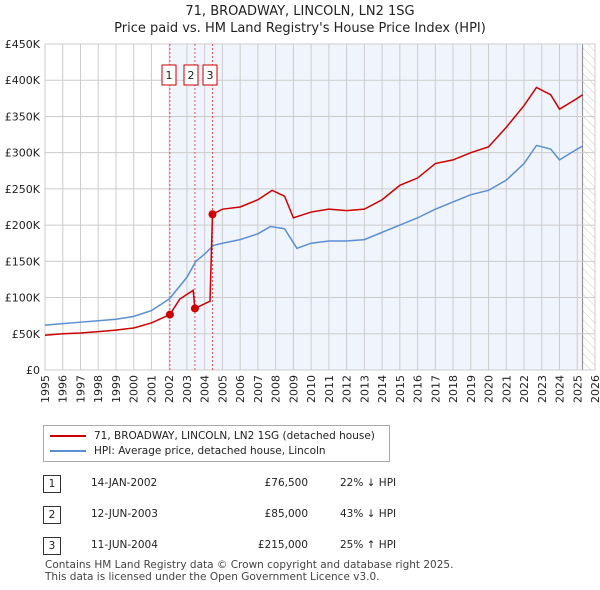  Describe the element at coordinates (23, 298) in the screenshot. I see `y-tick-label: £100K` at that location.